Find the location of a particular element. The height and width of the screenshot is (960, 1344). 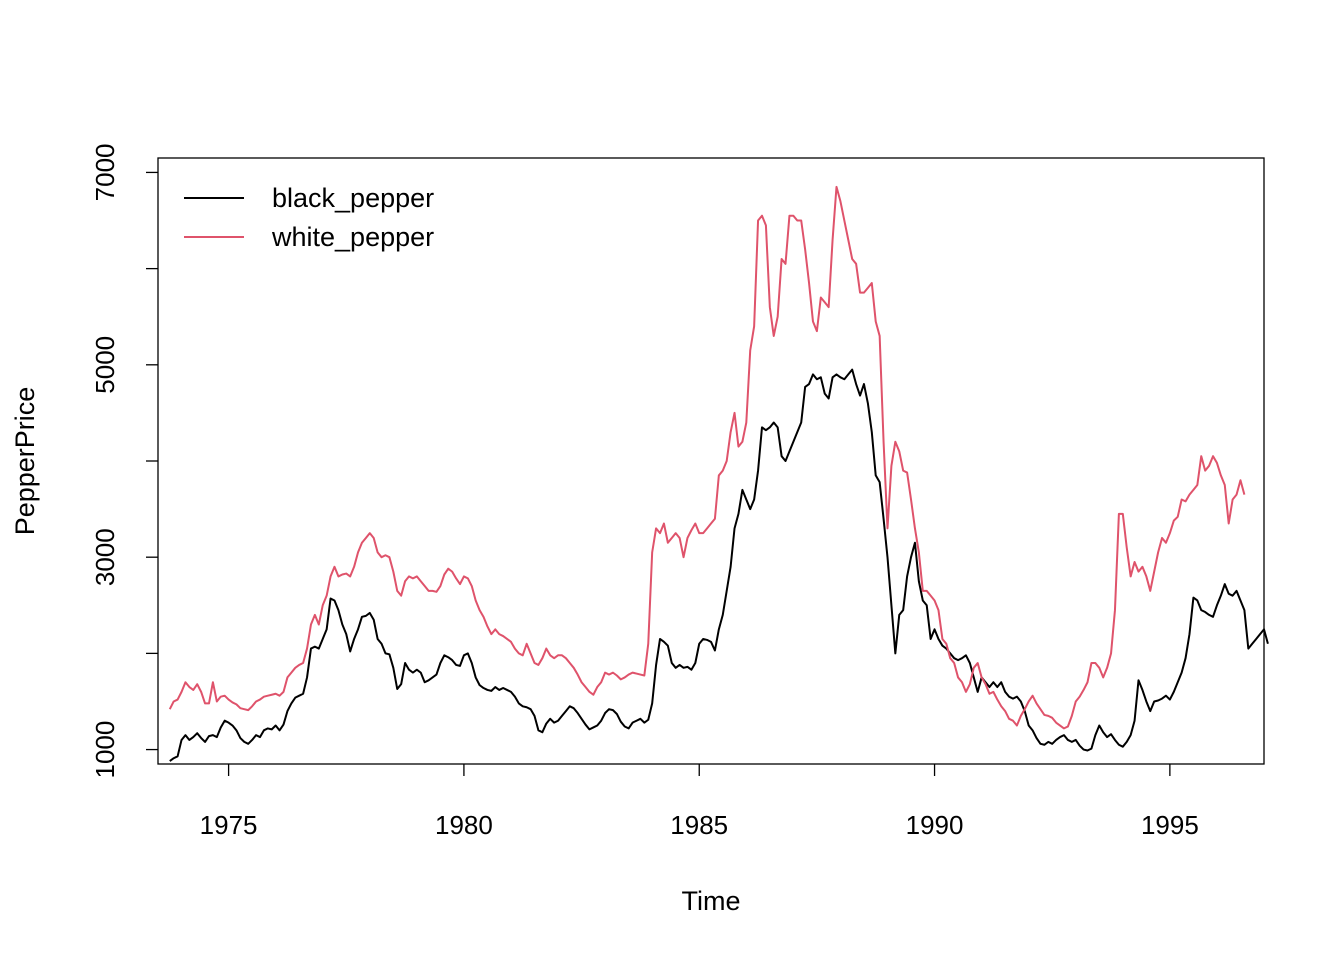

y-axis: 1000 3000 5000 7000 is located at coordinates (124, 461).